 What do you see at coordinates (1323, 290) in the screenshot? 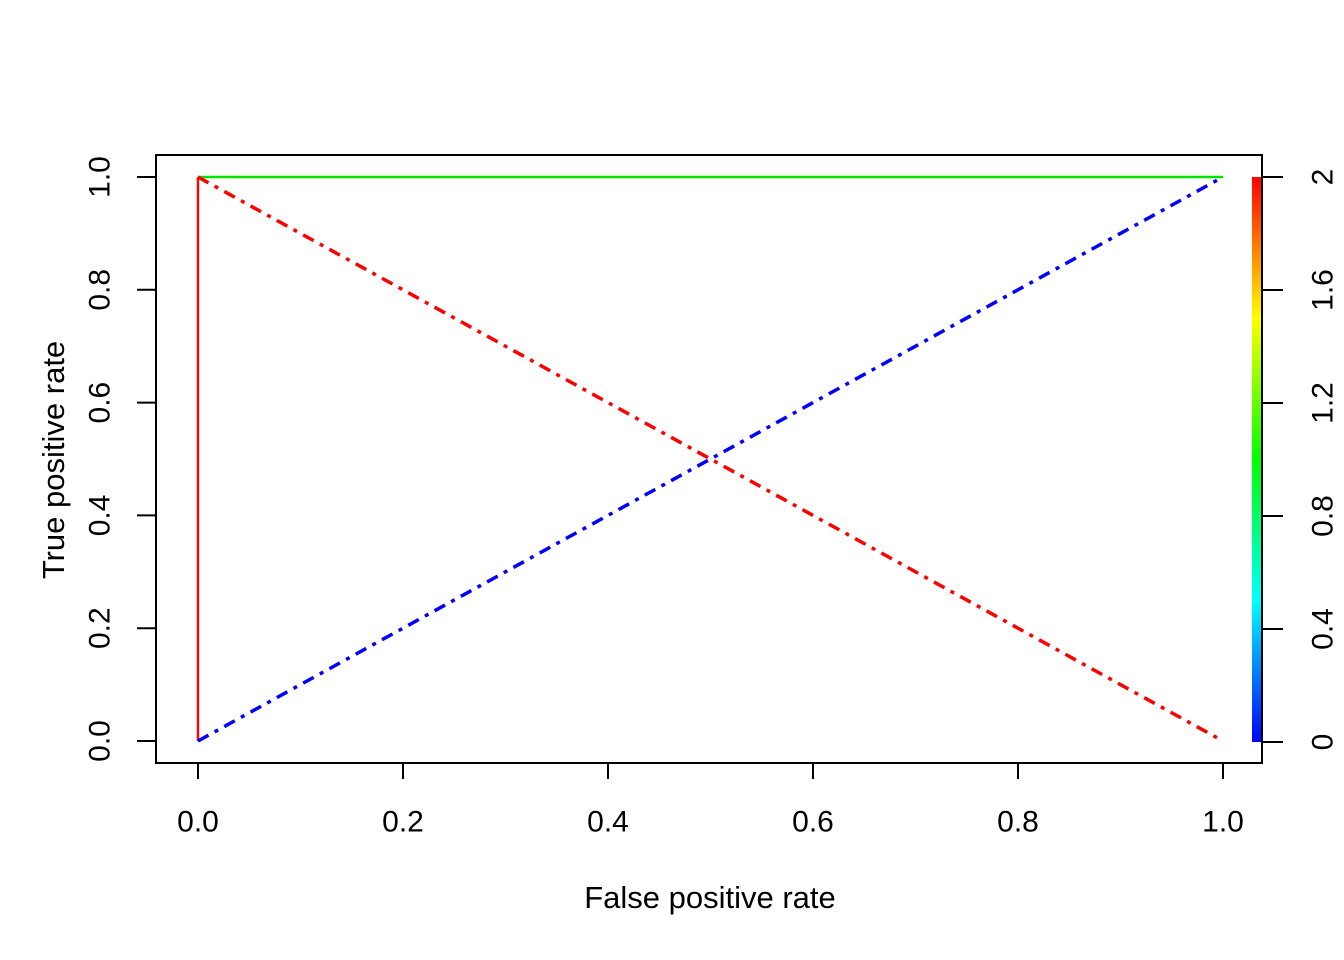
I see `colorbar-tick-label: 1.6` at bounding box center [1323, 290].